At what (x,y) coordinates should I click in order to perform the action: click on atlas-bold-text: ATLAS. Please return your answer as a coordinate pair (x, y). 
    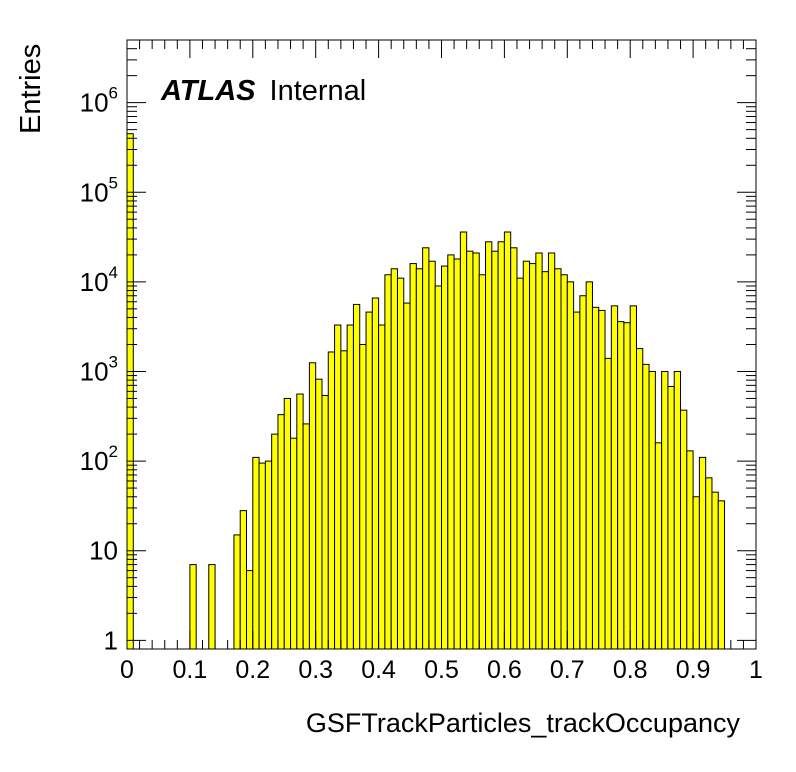
    Looking at the image, I should click on (208, 91).